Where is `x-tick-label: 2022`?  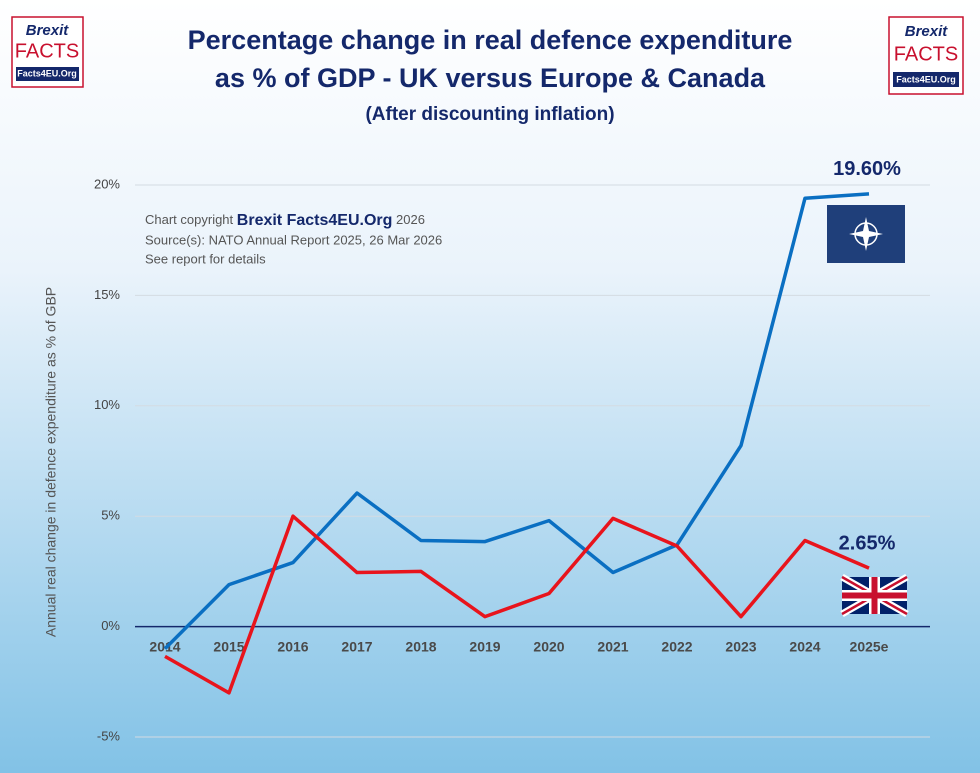 x-tick-label: 2022 is located at coordinates (676, 646).